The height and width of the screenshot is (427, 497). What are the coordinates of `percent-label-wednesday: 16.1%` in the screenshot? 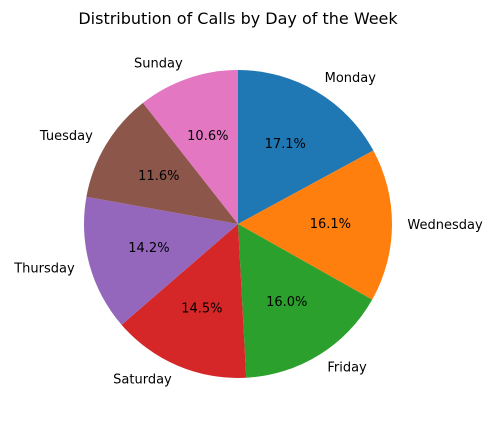 It's located at (330, 224).